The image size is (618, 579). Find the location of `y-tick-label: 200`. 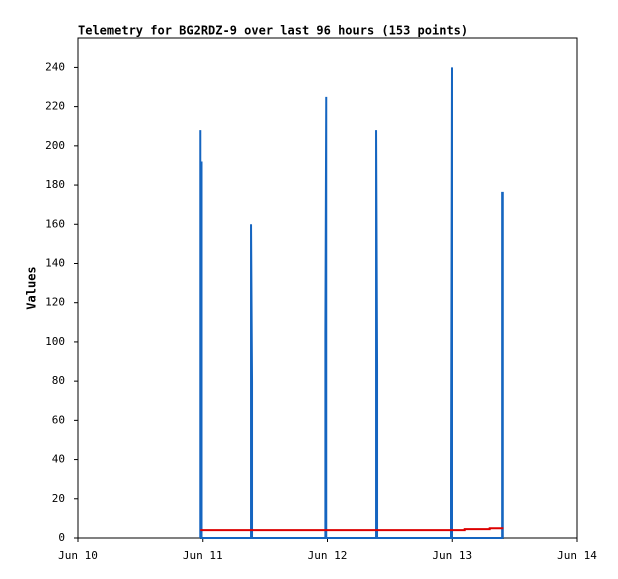

y-tick-label: 200 is located at coordinates (55, 145).